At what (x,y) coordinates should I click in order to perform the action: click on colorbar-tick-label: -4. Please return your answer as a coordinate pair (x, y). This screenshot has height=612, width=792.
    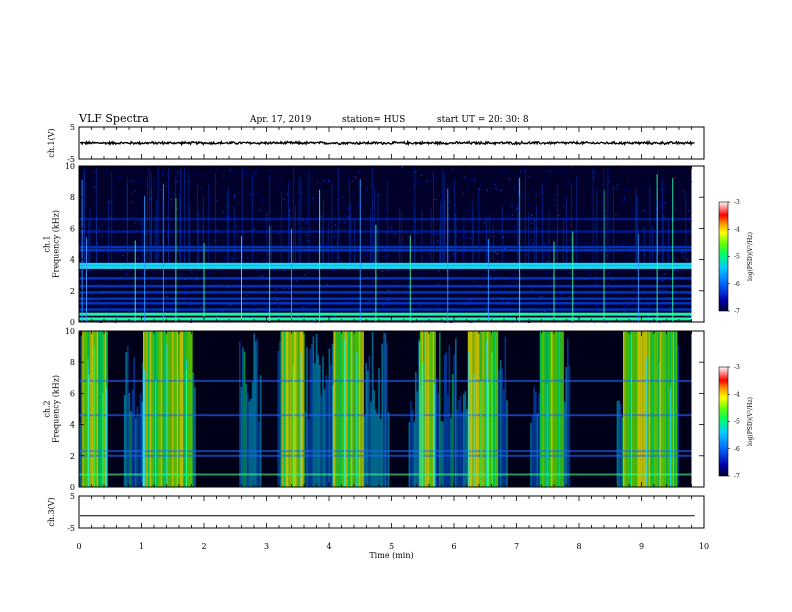
    Looking at the image, I should click on (737, 394).